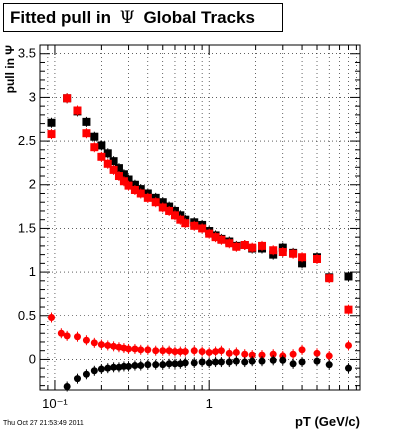 This screenshot has height=433, width=400. What do you see at coordinates (27, 140) in the screenshot?
I see `y-tick-label: 2.5` at bounding box center [27, 140].